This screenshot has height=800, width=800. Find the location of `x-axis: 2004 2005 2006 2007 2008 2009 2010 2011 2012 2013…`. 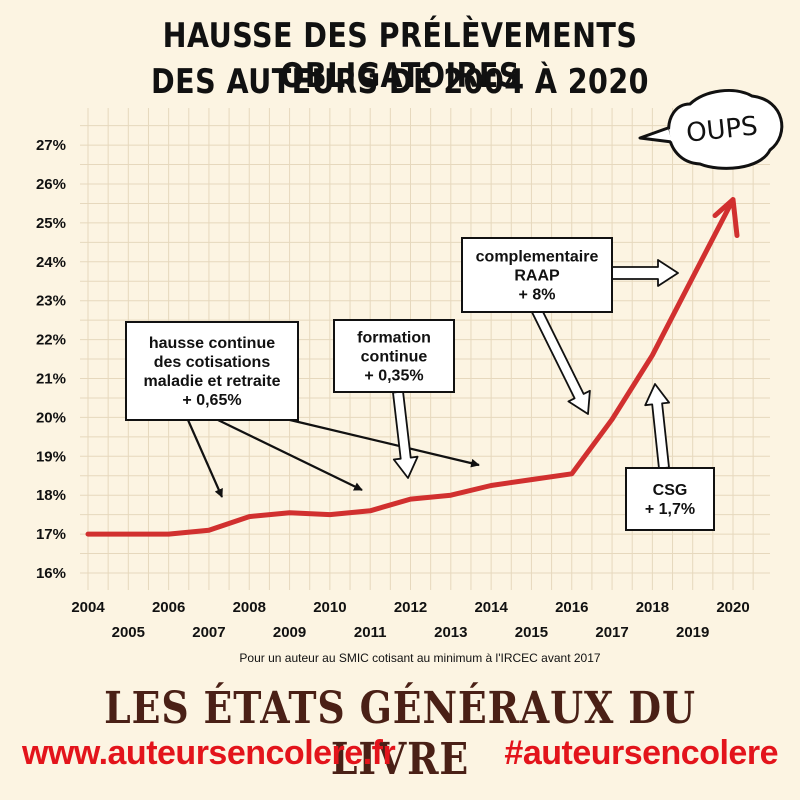

x-axis: 2004 2005 2006 2007 2008 2009 2010 2011 2012 2013… is located at coordinates (410, 620).